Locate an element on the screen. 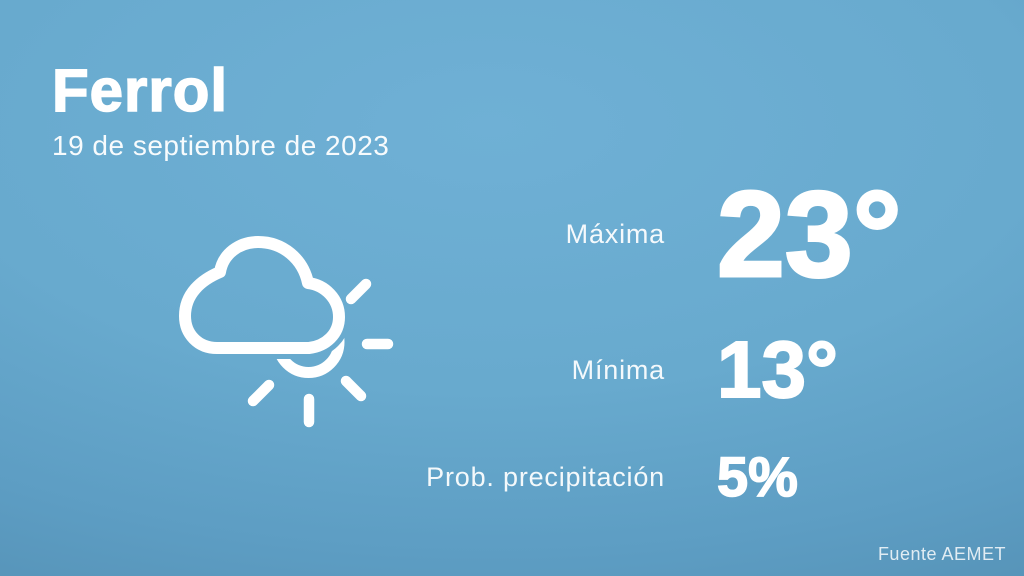  precipitation-label: Prob. precipitación is located at coordinates (545, 476).